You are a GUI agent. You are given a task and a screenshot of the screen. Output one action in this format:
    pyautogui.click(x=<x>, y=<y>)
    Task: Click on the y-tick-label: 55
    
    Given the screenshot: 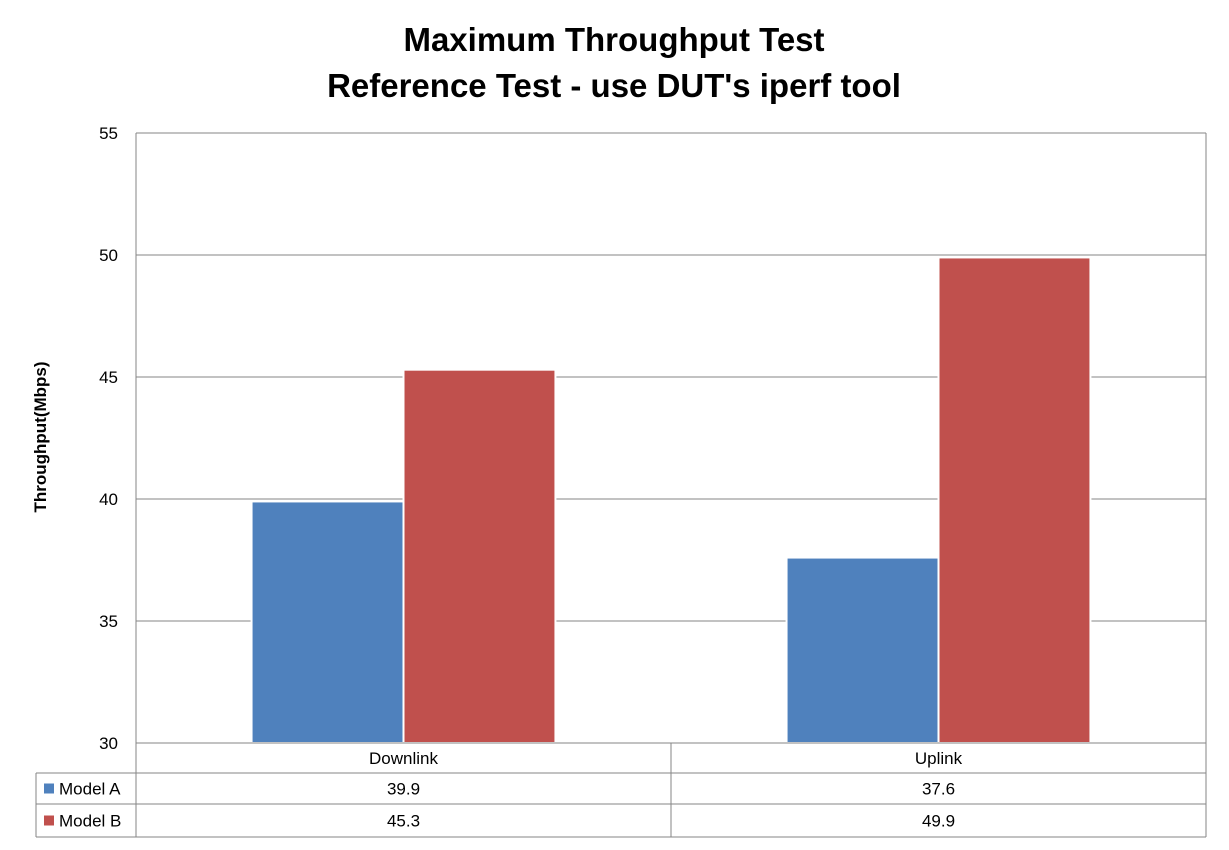 What is the action you would take?
    pyautogui.click(x=108, y=133)
    